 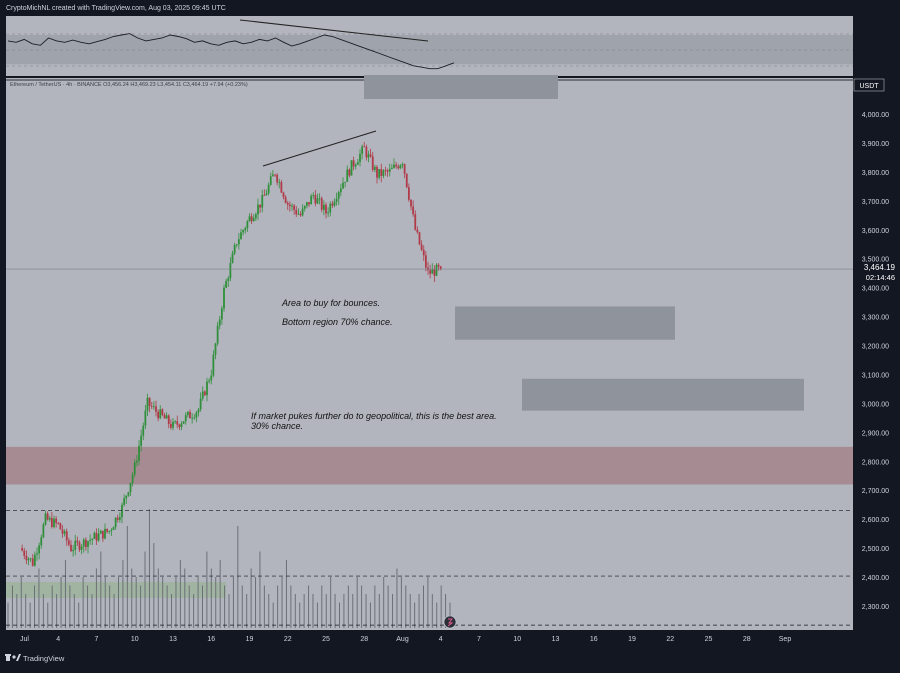 I want to click on rsi-path, so click(x=231, y=51).